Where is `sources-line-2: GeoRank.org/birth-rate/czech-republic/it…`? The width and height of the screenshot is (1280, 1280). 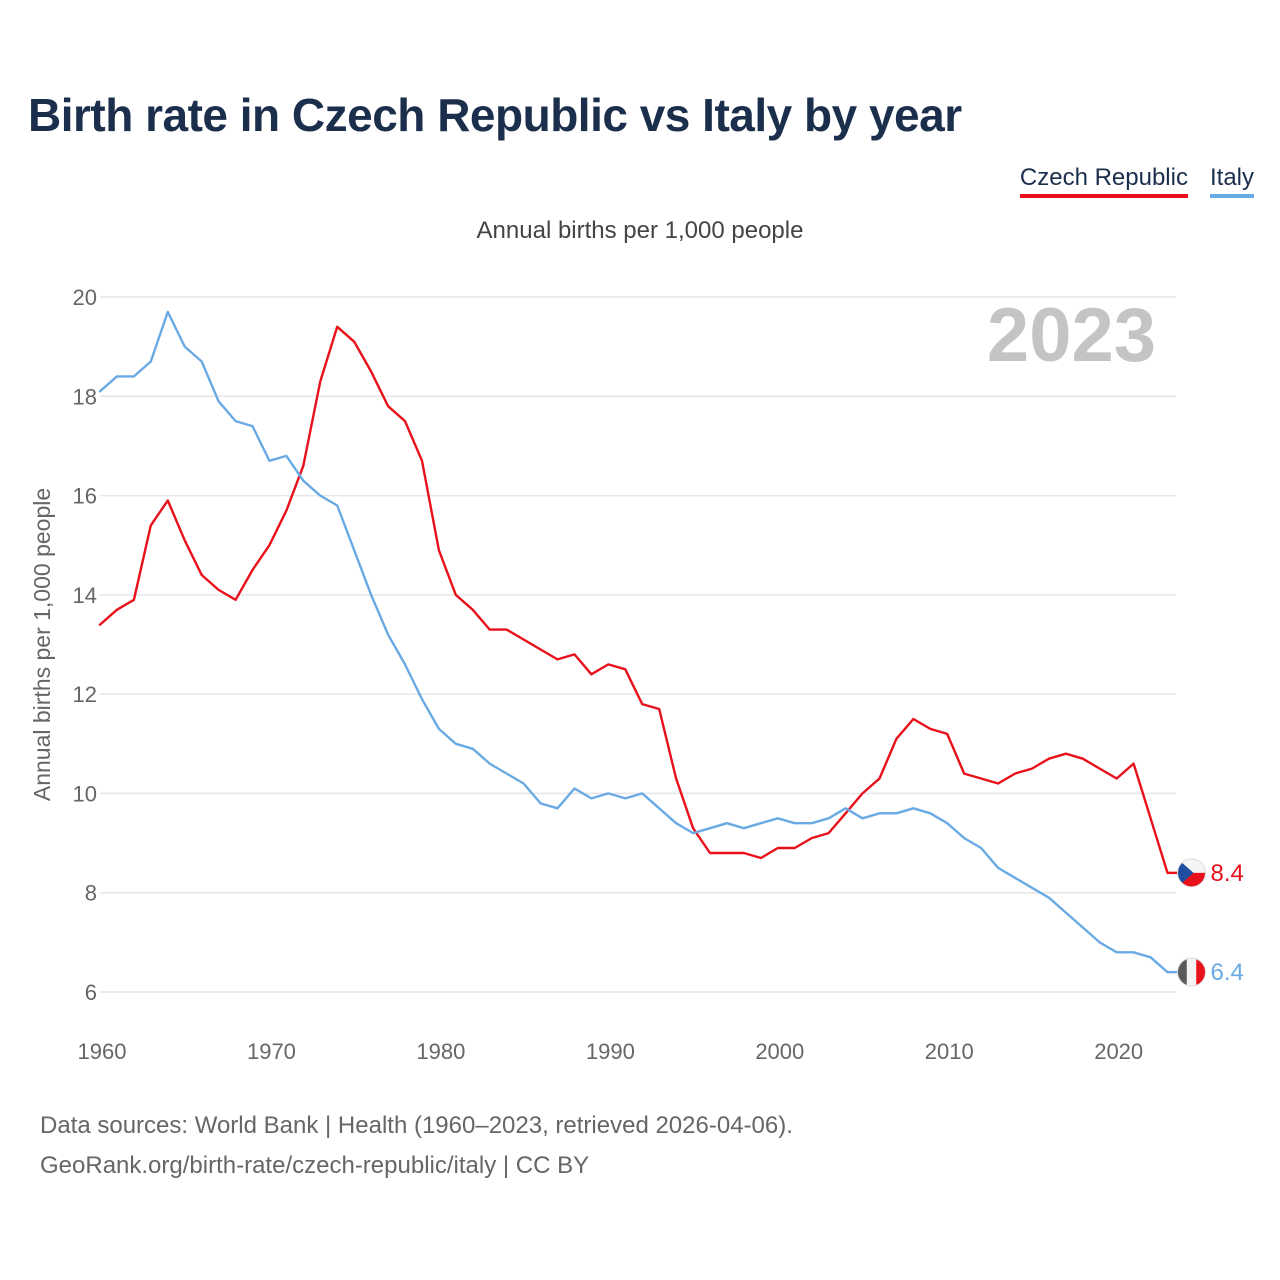 sources-line-2: GeoRank.org/birth-rate/czech-republic/it… is located at coordinates (315, 1165).